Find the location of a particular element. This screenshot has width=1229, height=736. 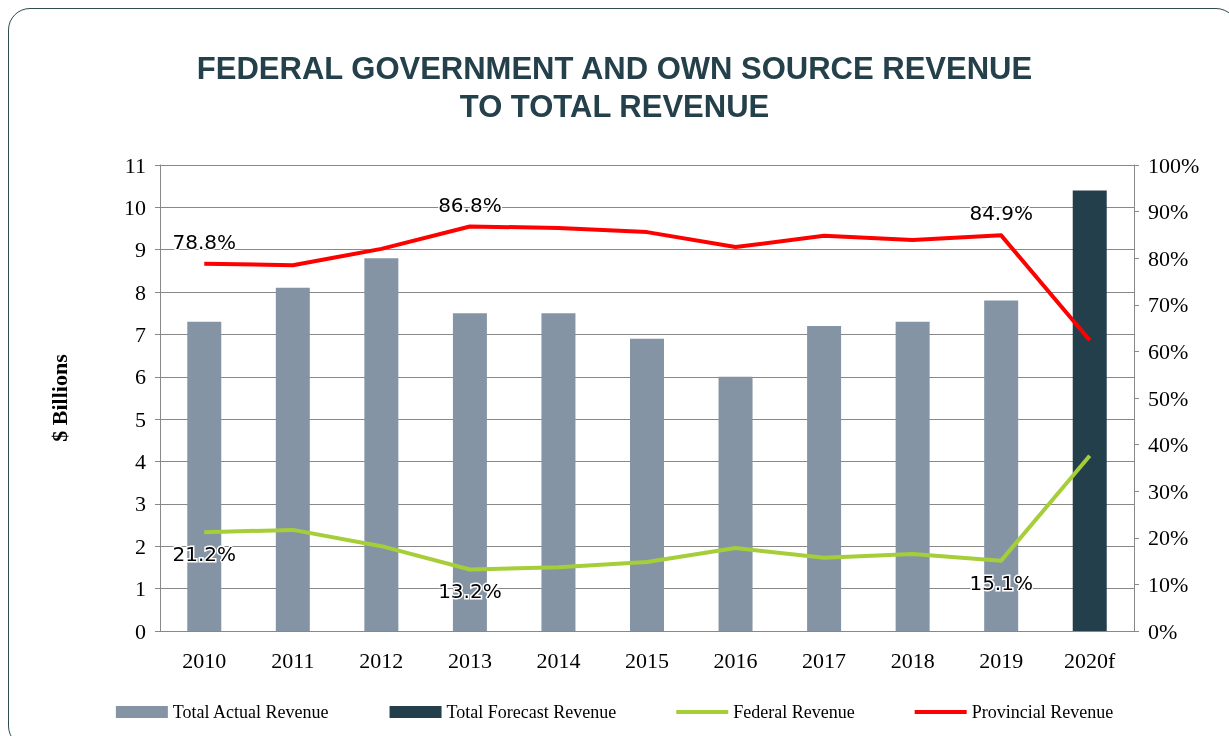

legend-label: Total Actual Revenue is located at coordinates (250, 712).